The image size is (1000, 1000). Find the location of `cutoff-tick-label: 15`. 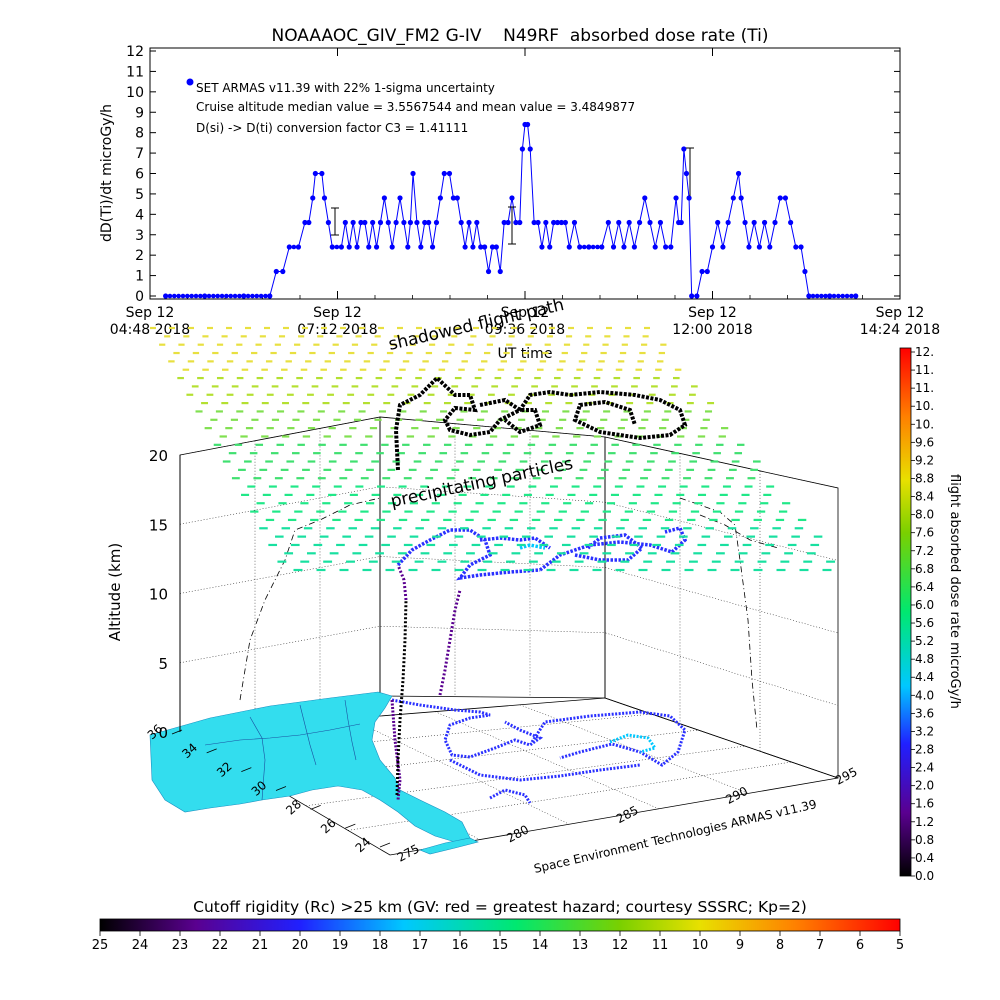

cutoff-tick-label: 15 is located at coordinates (500, 945).